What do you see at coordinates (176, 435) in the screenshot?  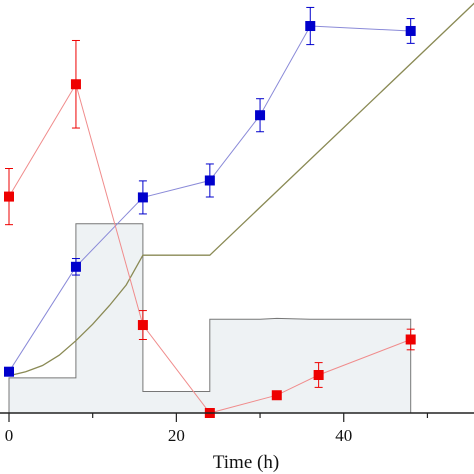 I see `x-tick-label-20: 20` at bounding box center [176, 435].